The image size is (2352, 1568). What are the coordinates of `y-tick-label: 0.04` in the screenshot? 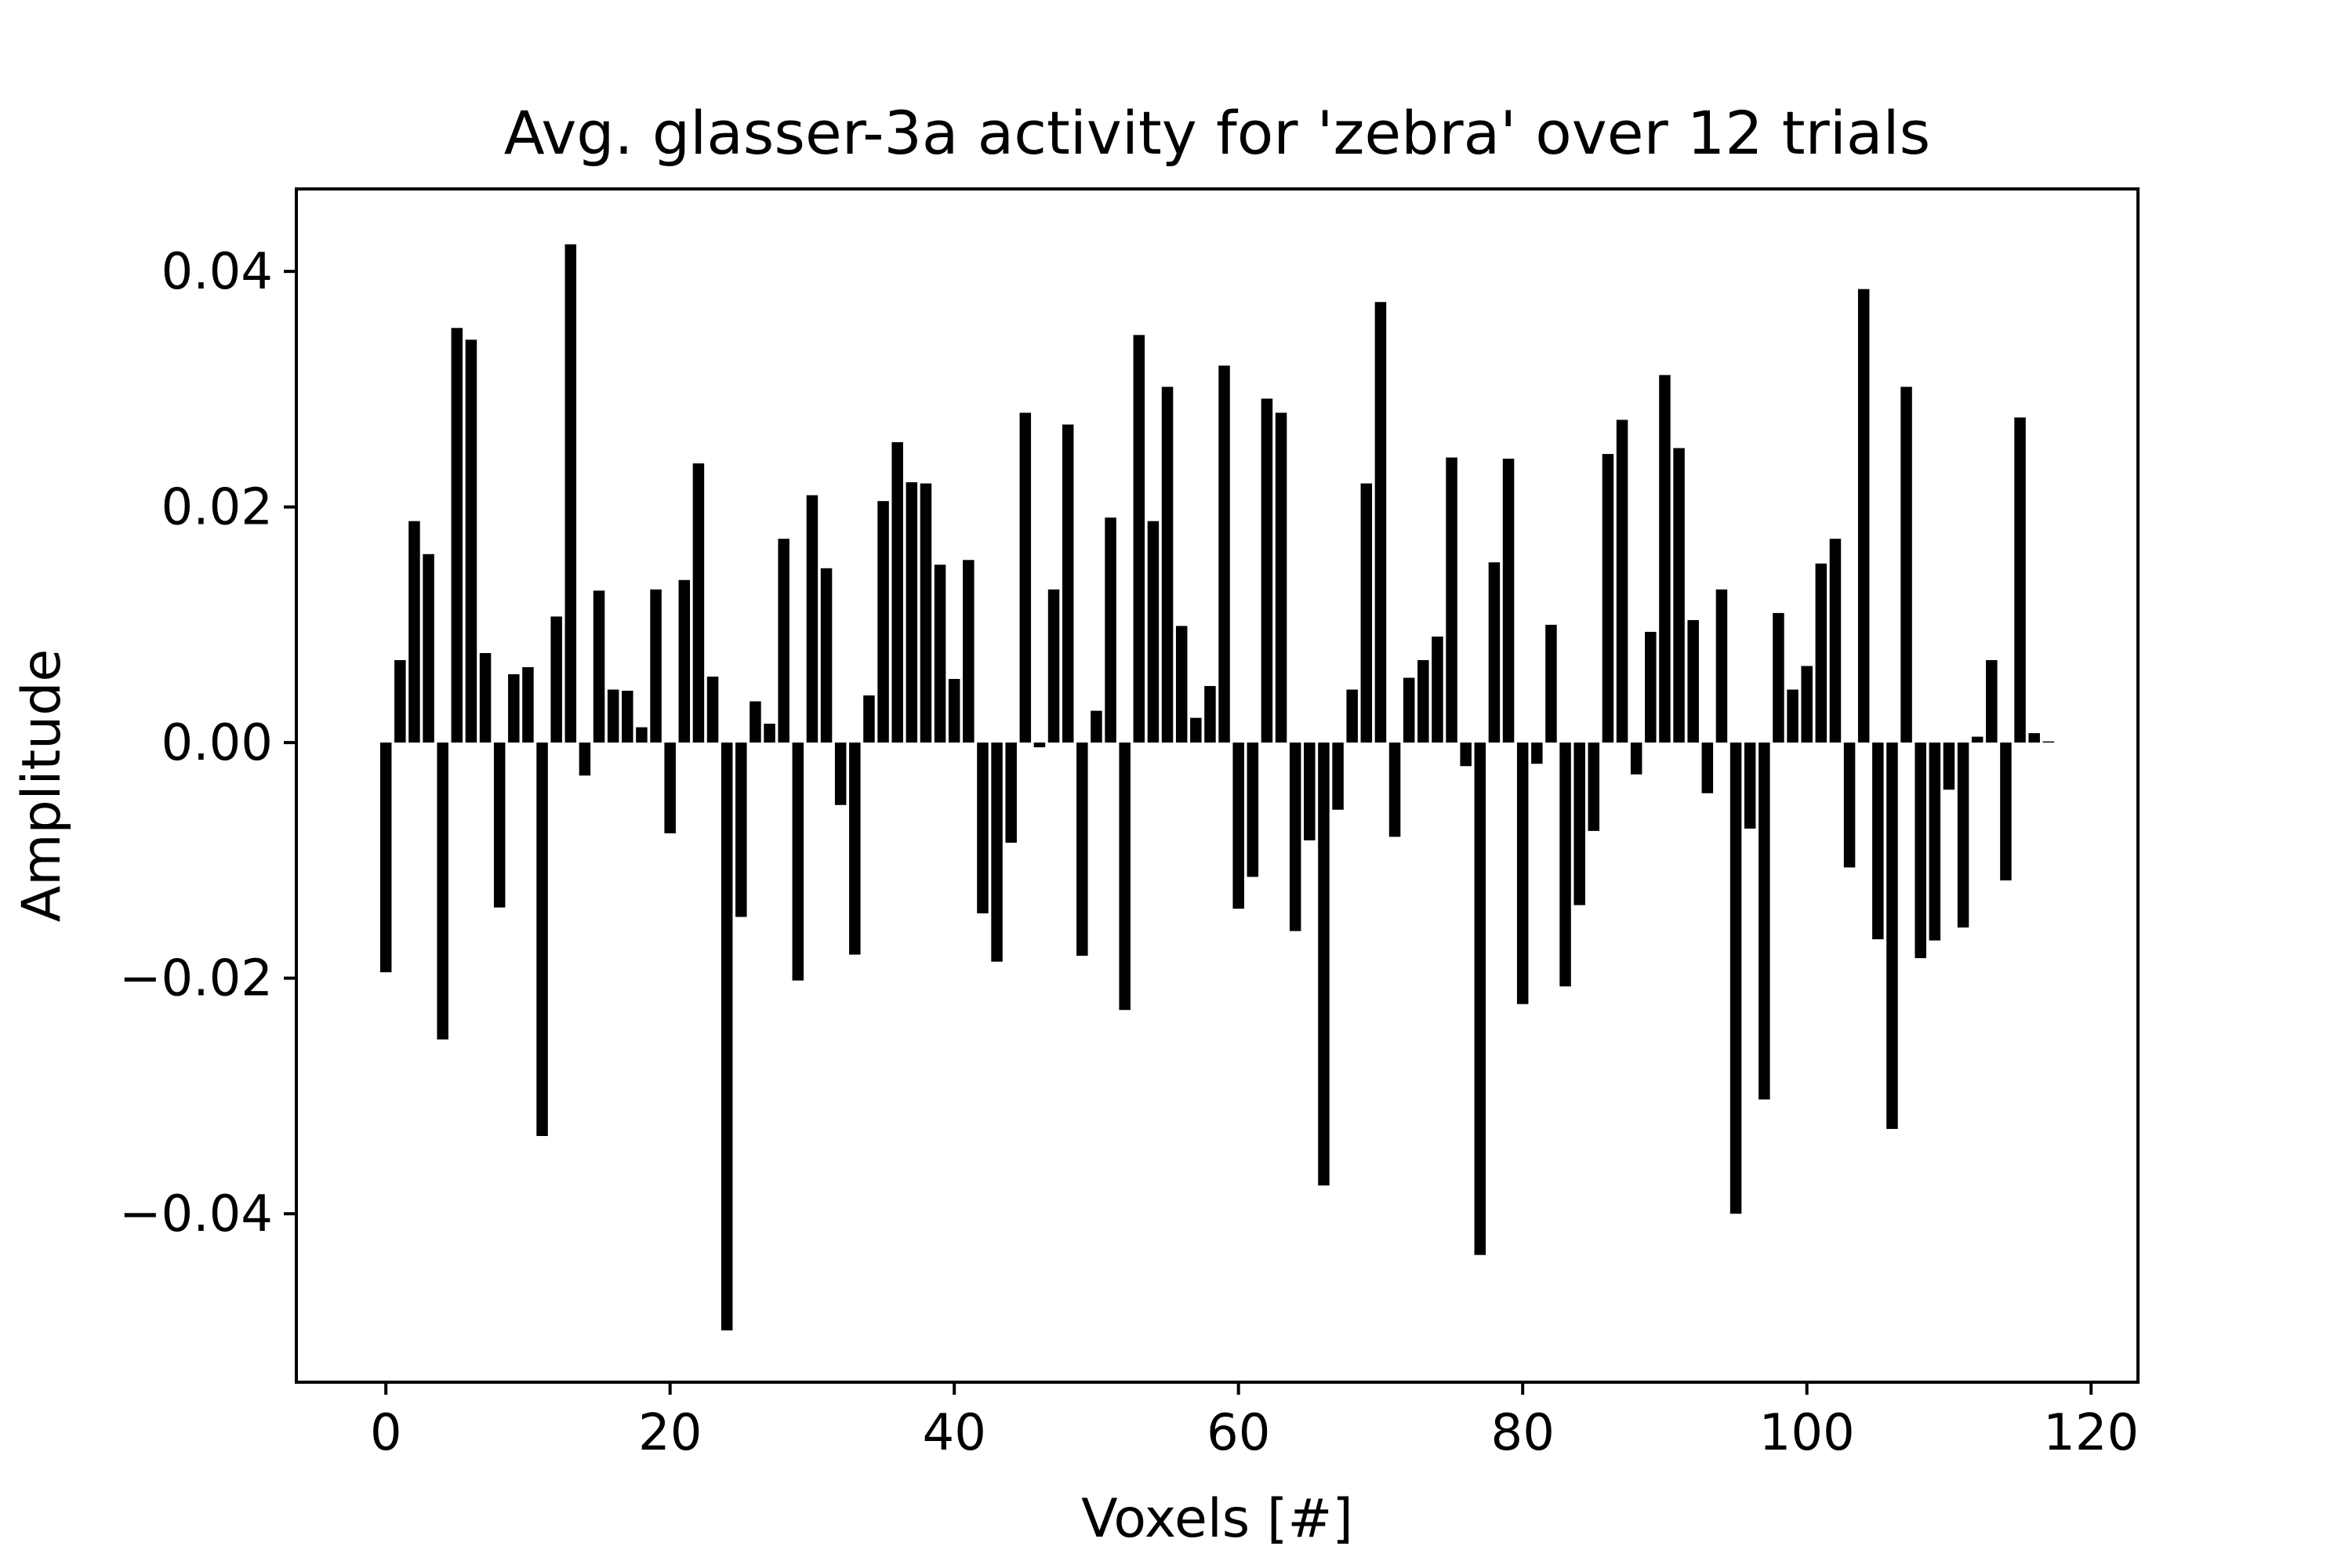 It's located at (218, 272).